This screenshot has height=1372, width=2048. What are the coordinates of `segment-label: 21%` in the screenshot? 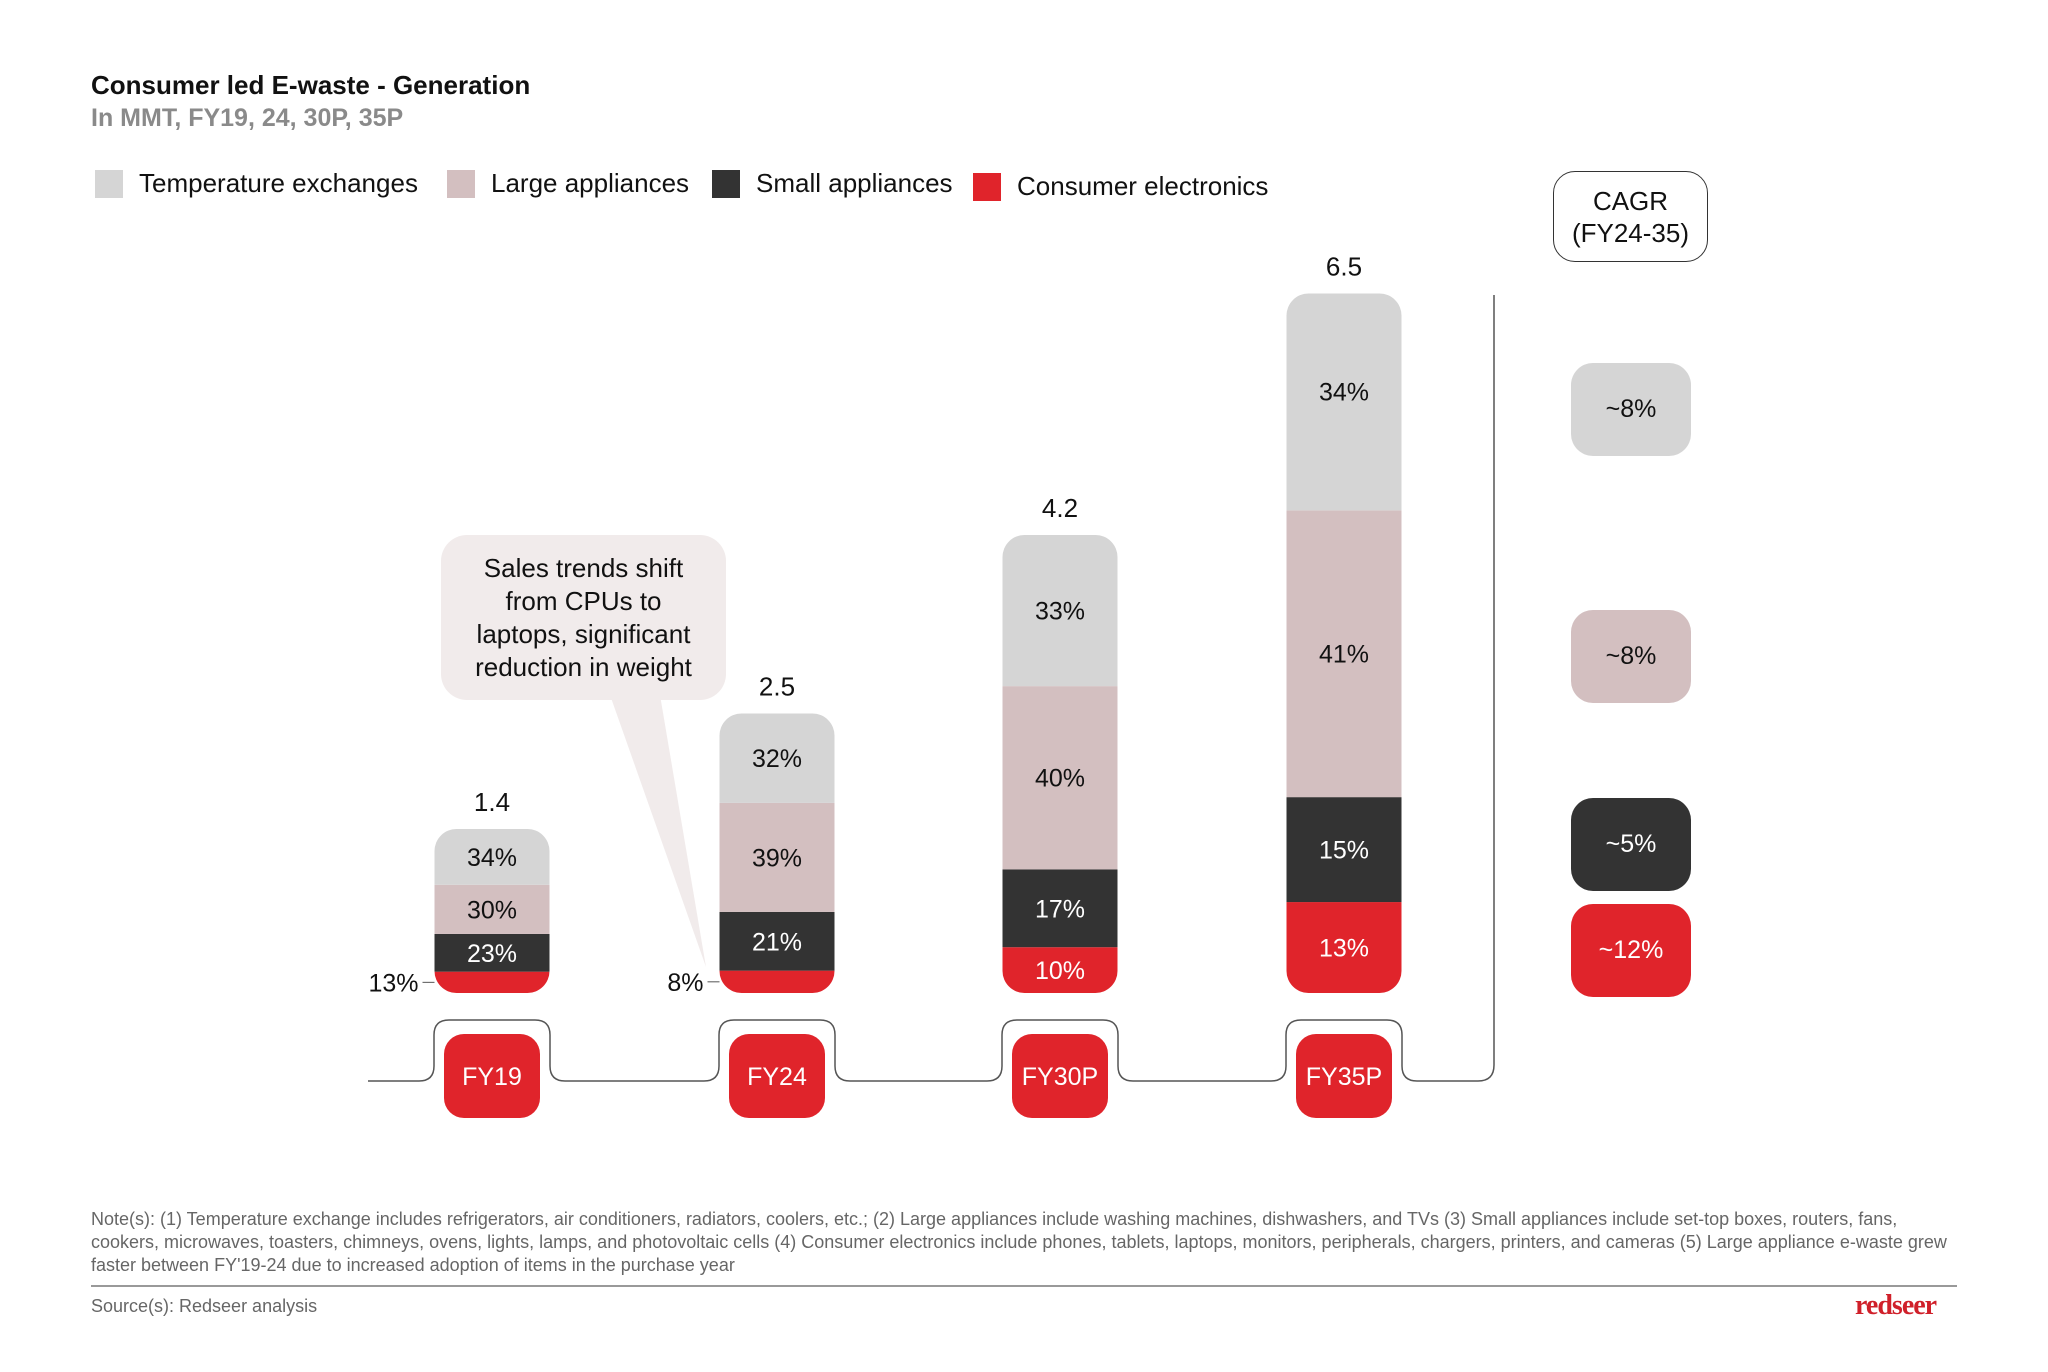 It's located at (777, 942).